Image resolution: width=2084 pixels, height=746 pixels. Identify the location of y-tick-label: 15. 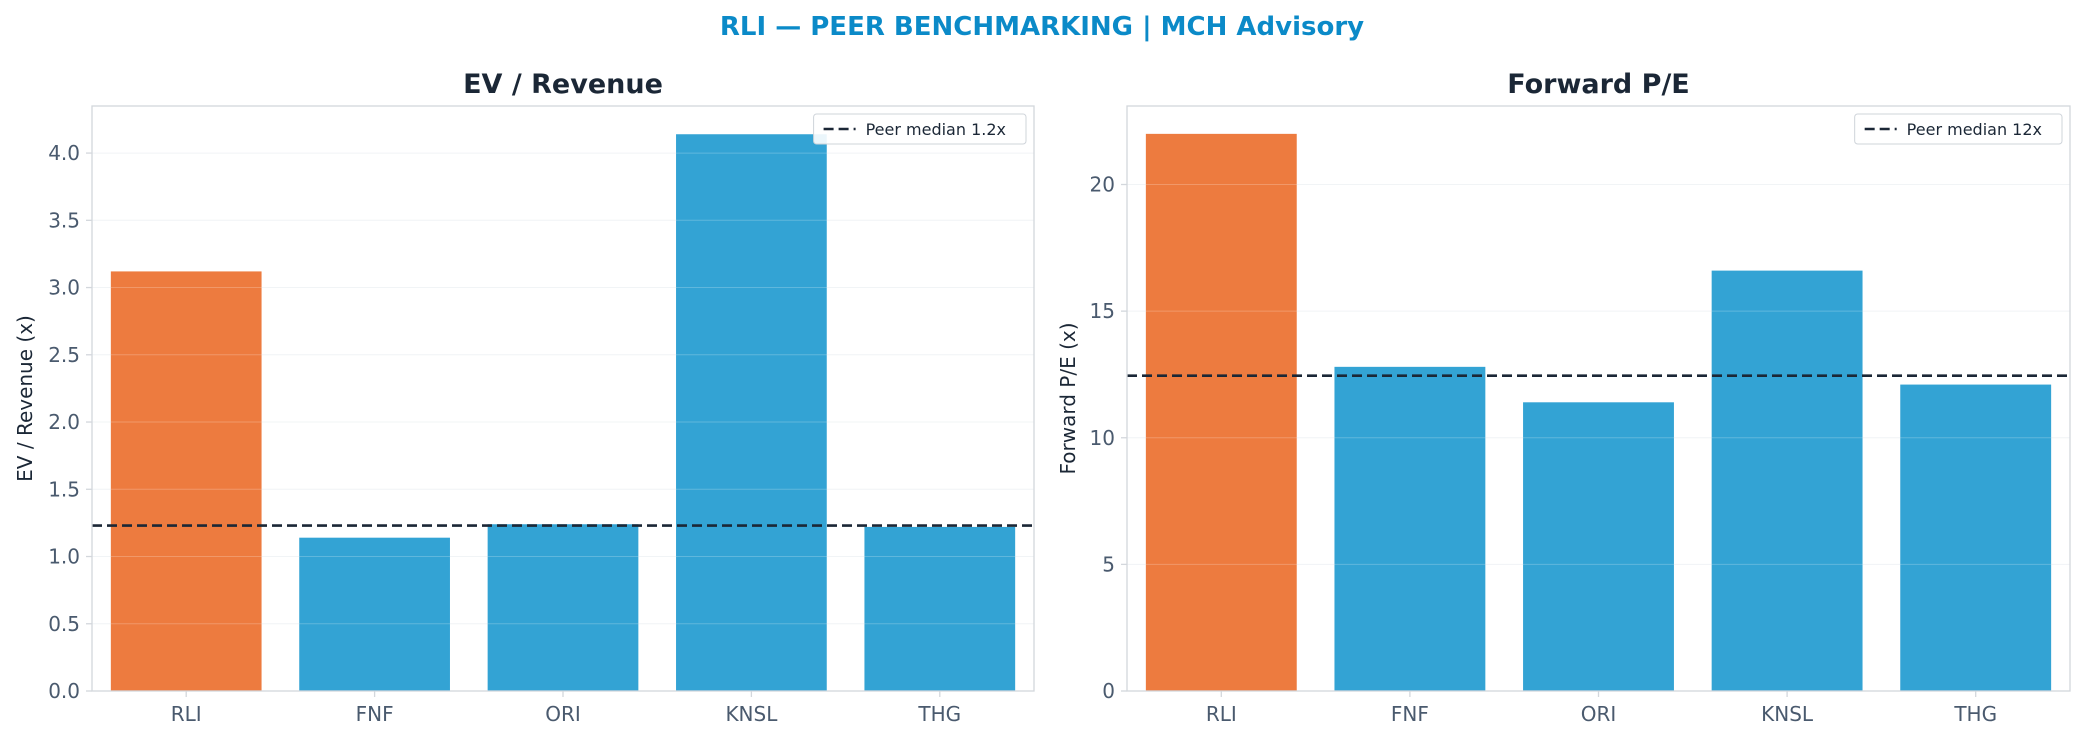
(1102, 311).